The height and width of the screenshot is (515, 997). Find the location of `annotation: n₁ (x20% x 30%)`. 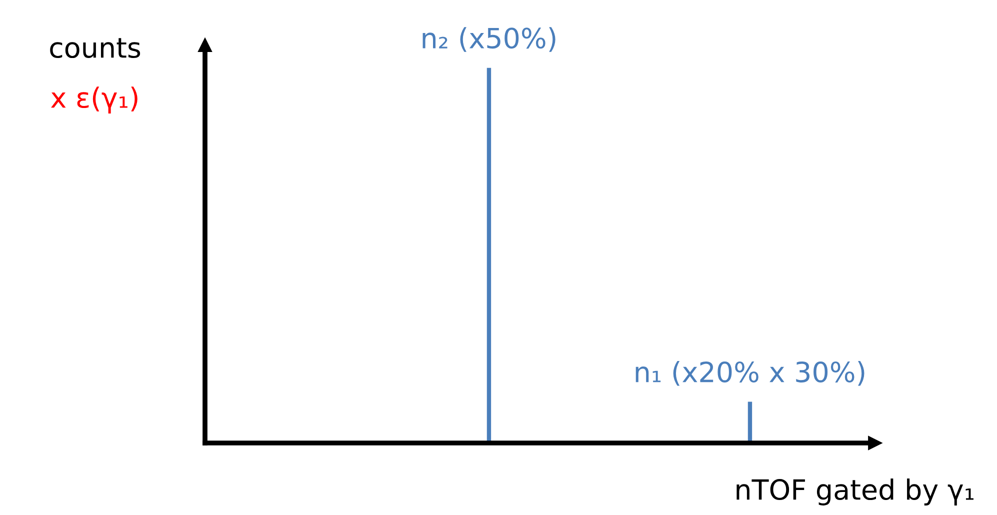

annotation: n₁ (x20% x 30%) is located at coordinates (750, 373).